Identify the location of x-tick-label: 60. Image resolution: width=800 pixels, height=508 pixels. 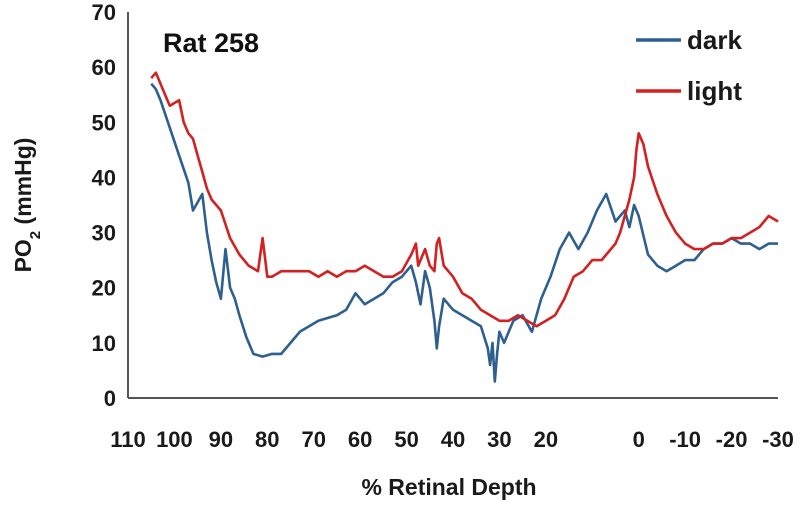
(360, 439).